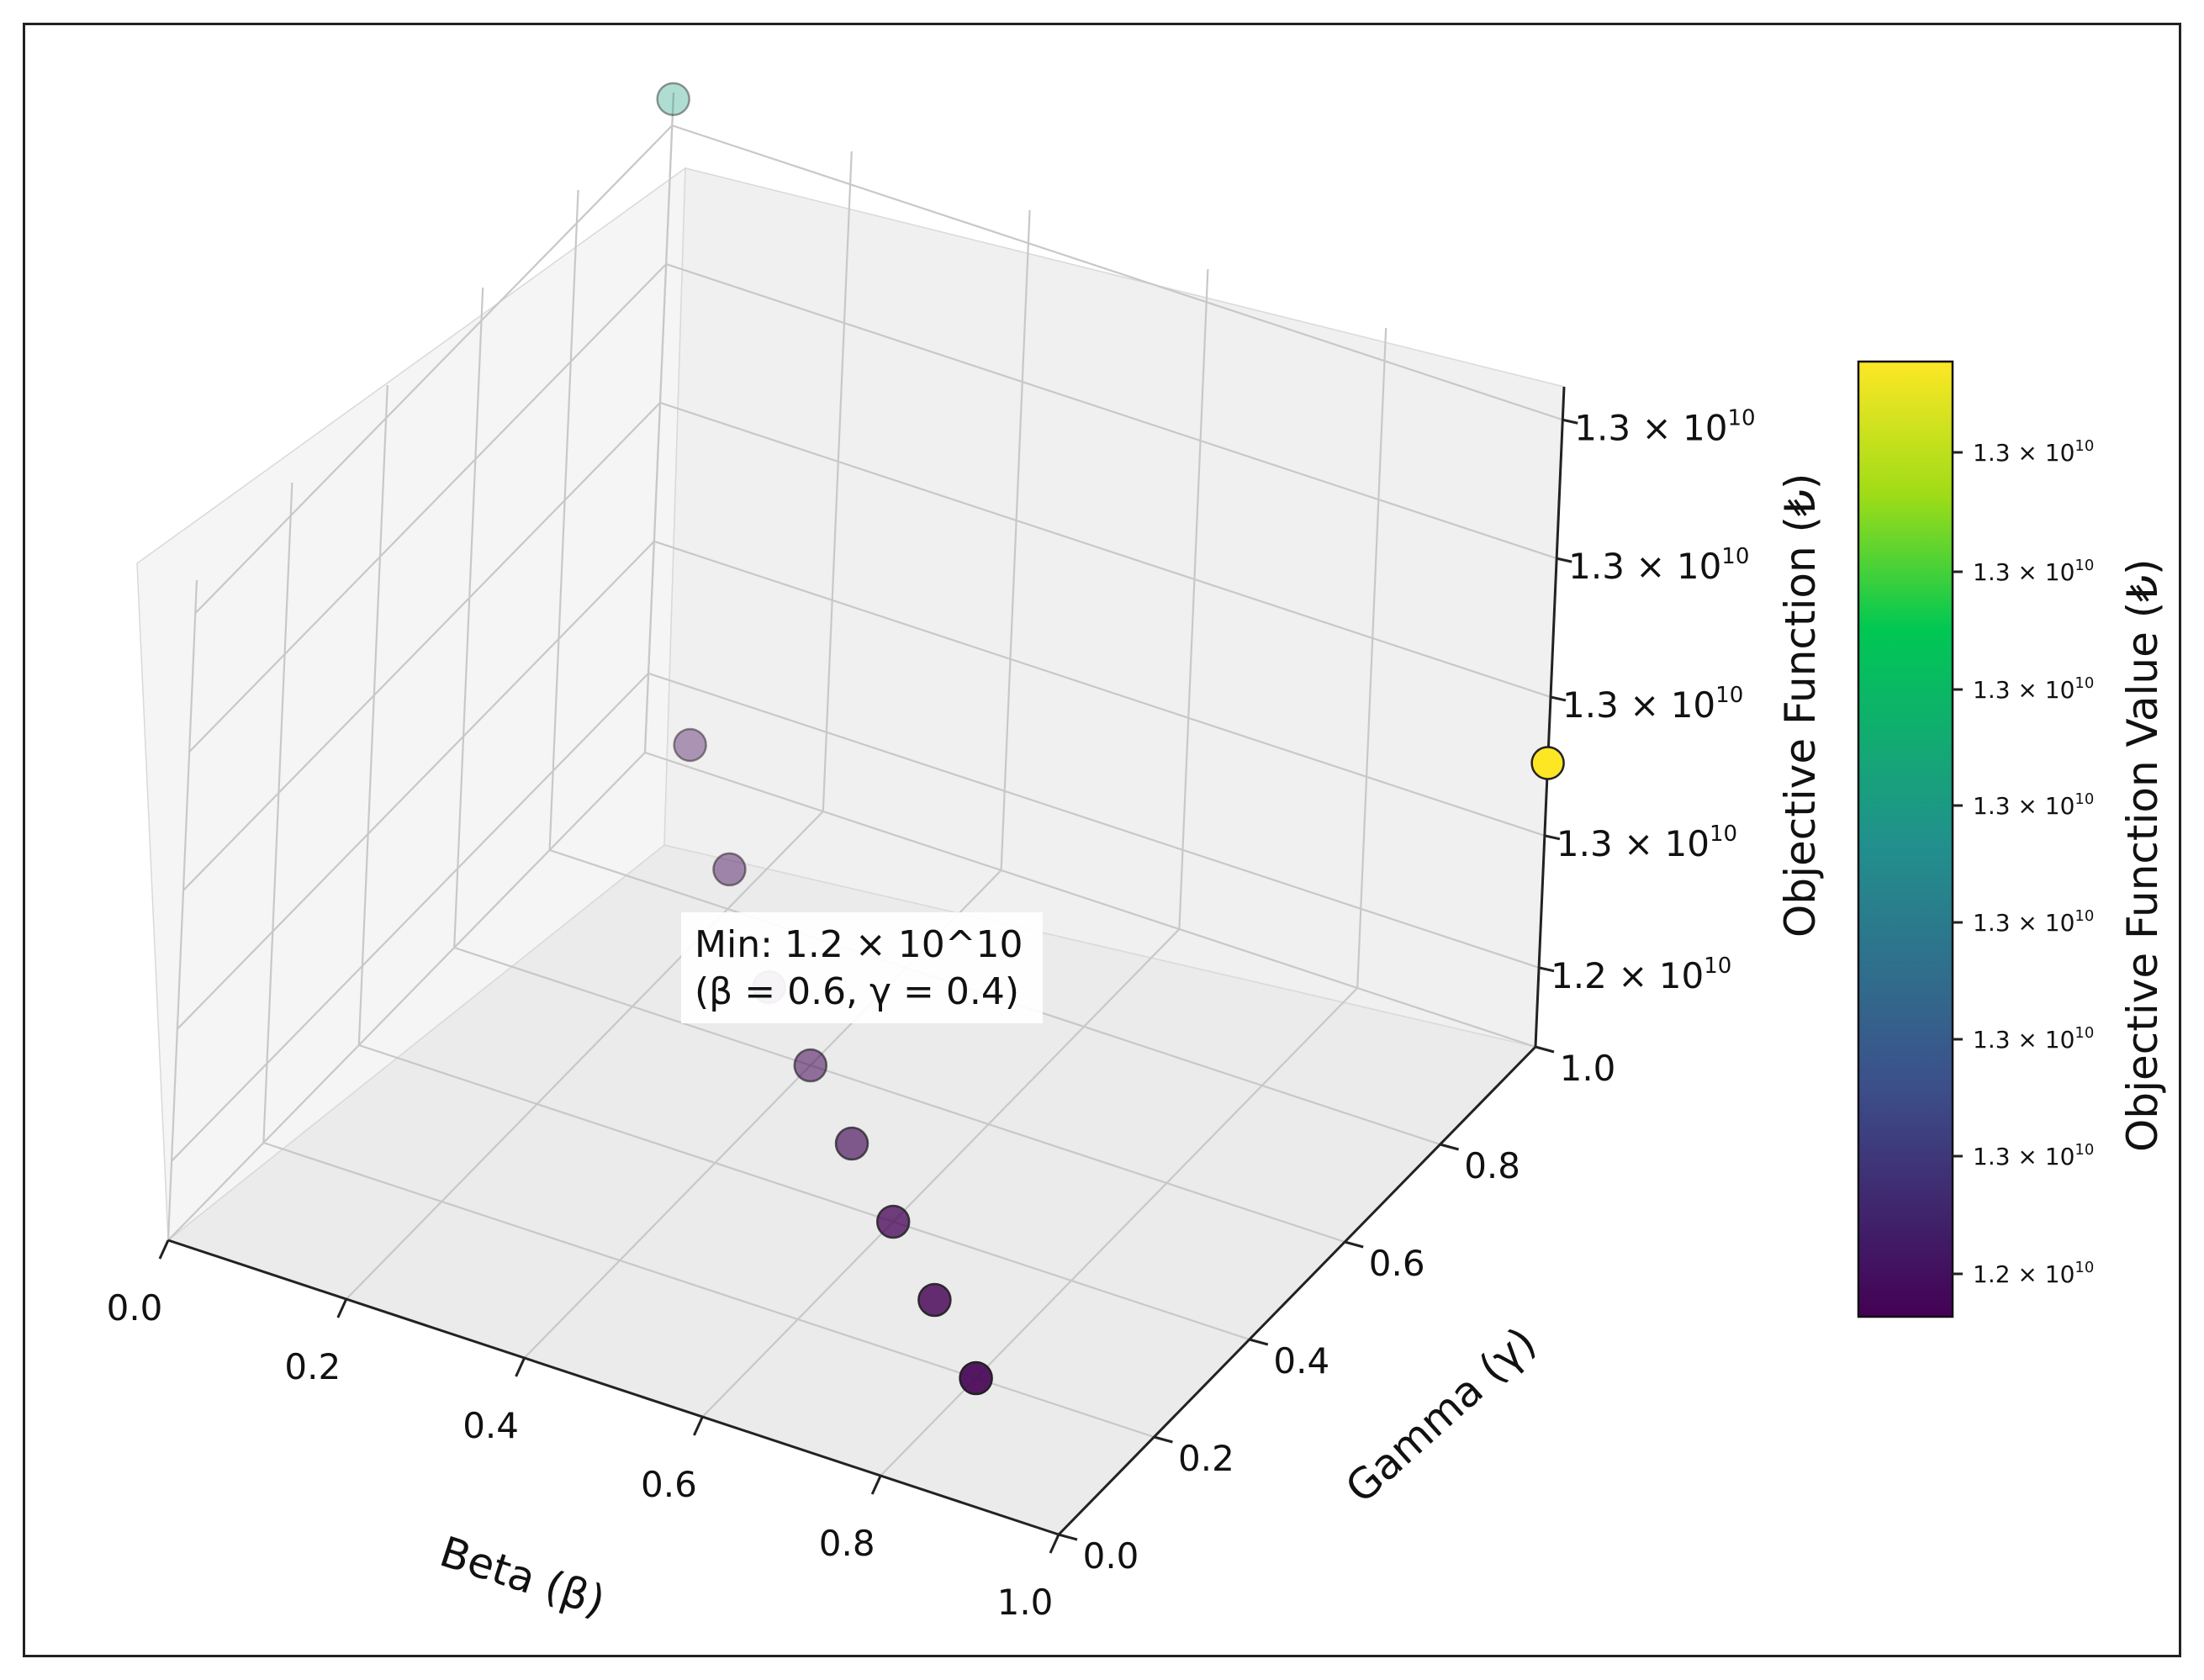 The width and height of the screenshot is (2204, 1680). Describe the element at coordinates (312, 1366) in the screenshot. I see `beta-tick-label: 0.2` at that location.